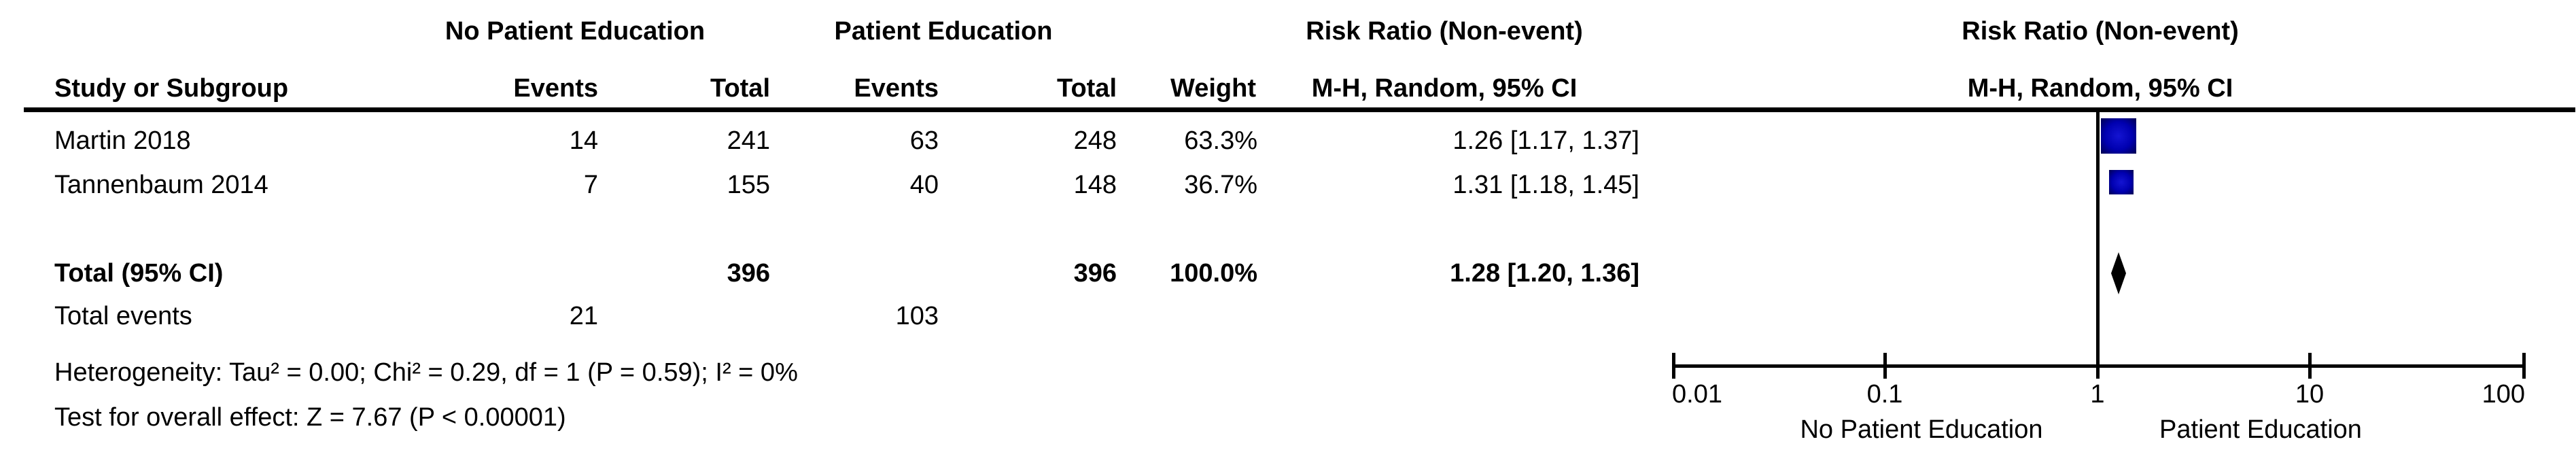 The width and height of the screenshot is (2576, 465). I want to click on favours-right-label: Patient Education, so click(2260, 429).